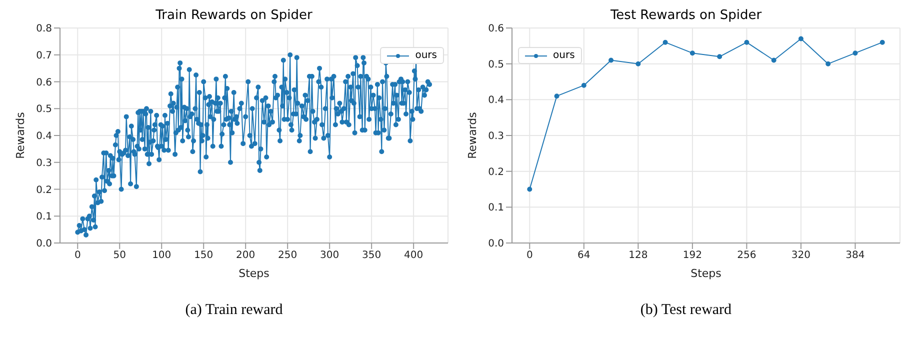  What do you see at coordinates (584, 256) in the screenshot?
I see `x-tick-label: 64` at bounding box center [584, 256].